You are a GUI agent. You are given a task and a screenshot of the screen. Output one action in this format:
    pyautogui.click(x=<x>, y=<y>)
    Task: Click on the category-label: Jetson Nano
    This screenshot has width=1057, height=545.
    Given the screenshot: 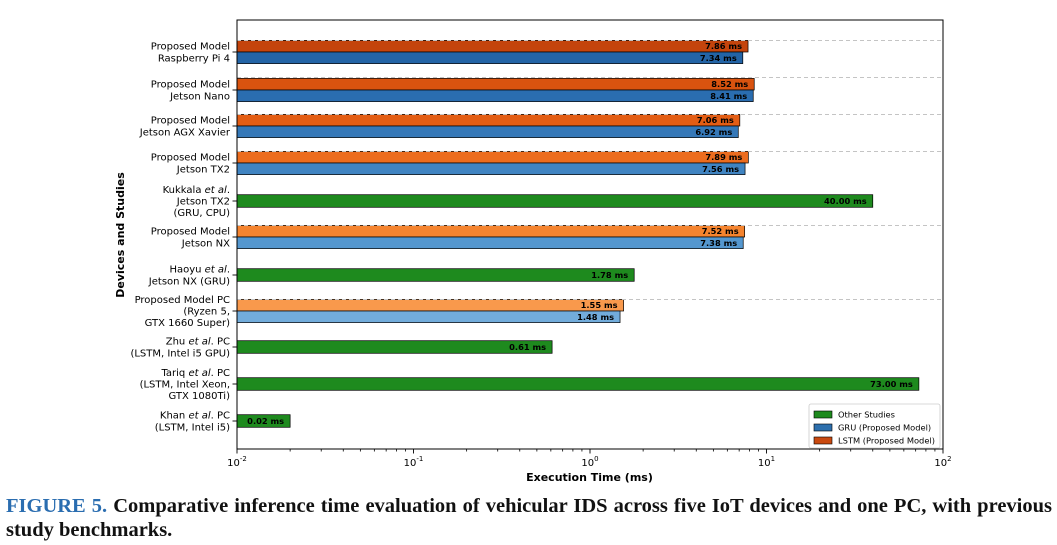 What is the action you would take?
    pyautogui.click(x=199, y=96)
    